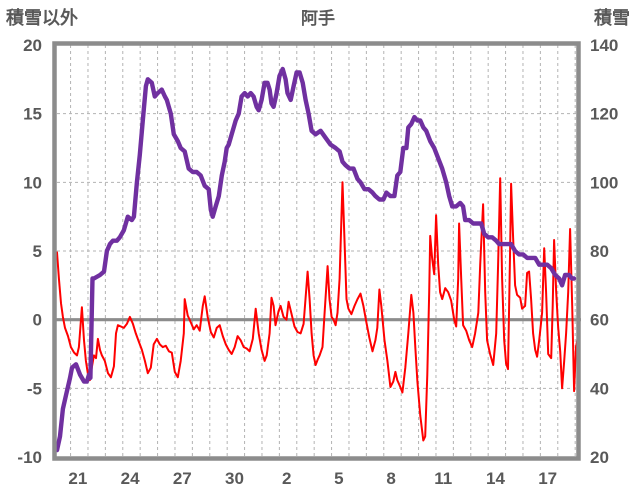  What do you see at coordinates (130, 478) in the screenshot?
I see `x-axis-tick-label: 24` at bounding box center [130, 478].